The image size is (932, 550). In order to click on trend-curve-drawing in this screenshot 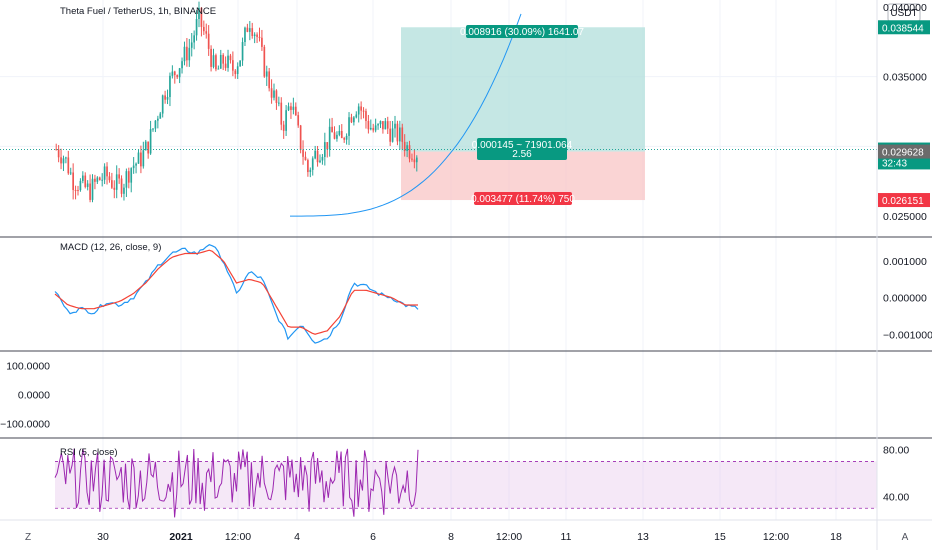, I will do `click(406, 115)`.